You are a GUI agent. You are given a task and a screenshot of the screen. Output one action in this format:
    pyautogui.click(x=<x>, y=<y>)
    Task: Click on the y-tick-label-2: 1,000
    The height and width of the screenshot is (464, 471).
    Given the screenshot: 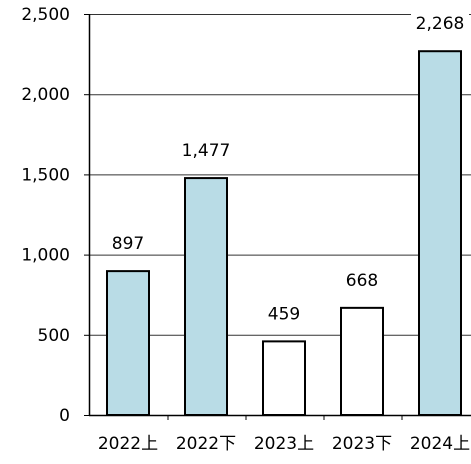 What is the action you would take?
    pyautogui.click(x=45, y=256)
    